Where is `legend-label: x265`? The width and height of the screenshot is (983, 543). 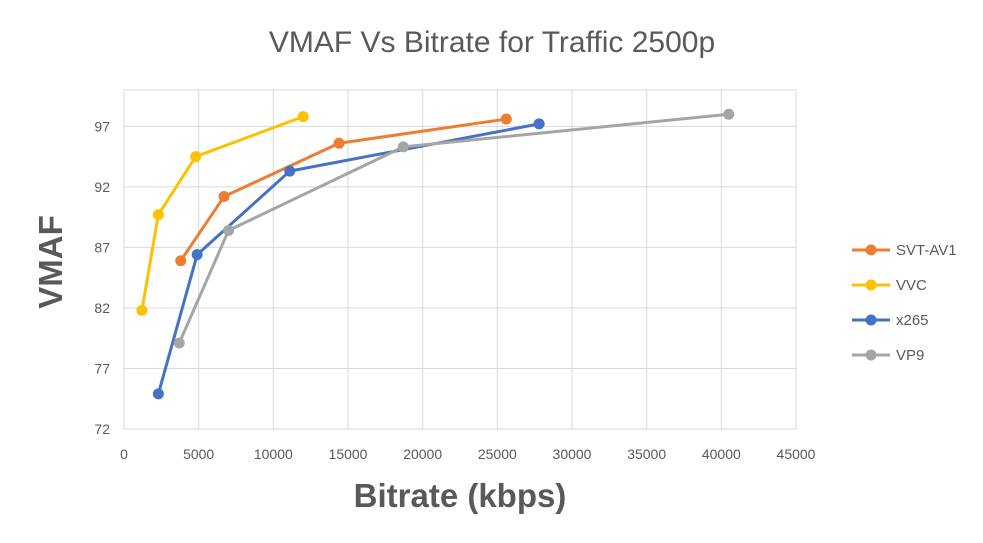 legend-label: x265 is located at coordinates (912, 320).